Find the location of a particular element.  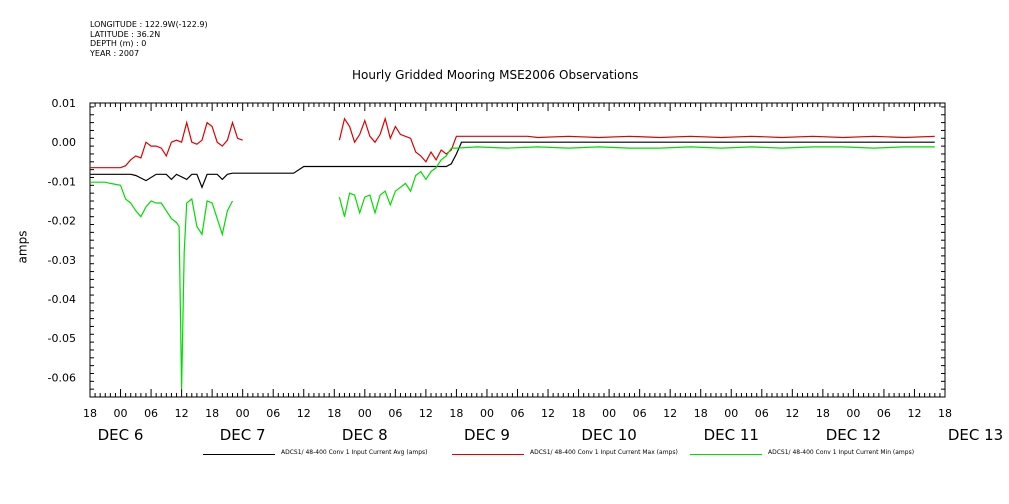

y-tick-label: -0.06 is located at coordinates (62, 377).